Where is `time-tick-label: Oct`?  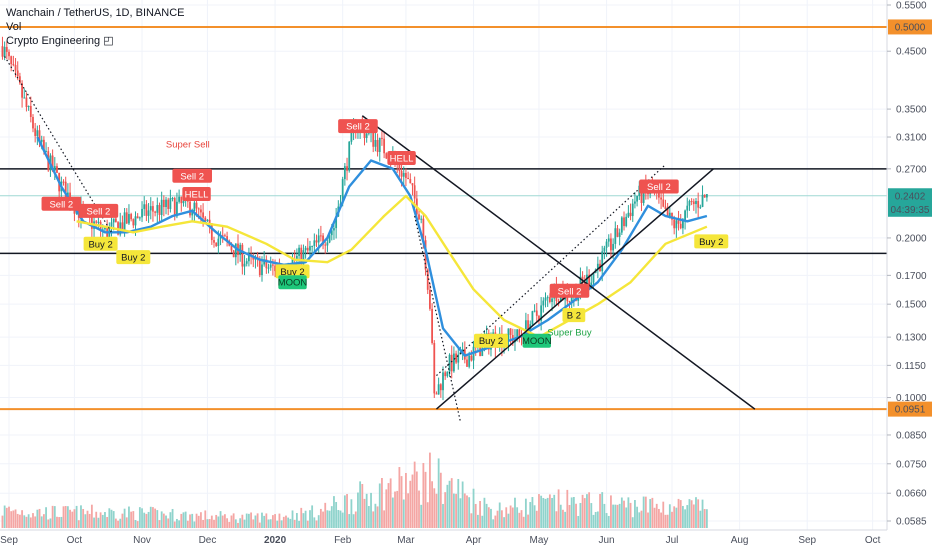 time-tick-label: Oct is located at coordinates (873, 540).